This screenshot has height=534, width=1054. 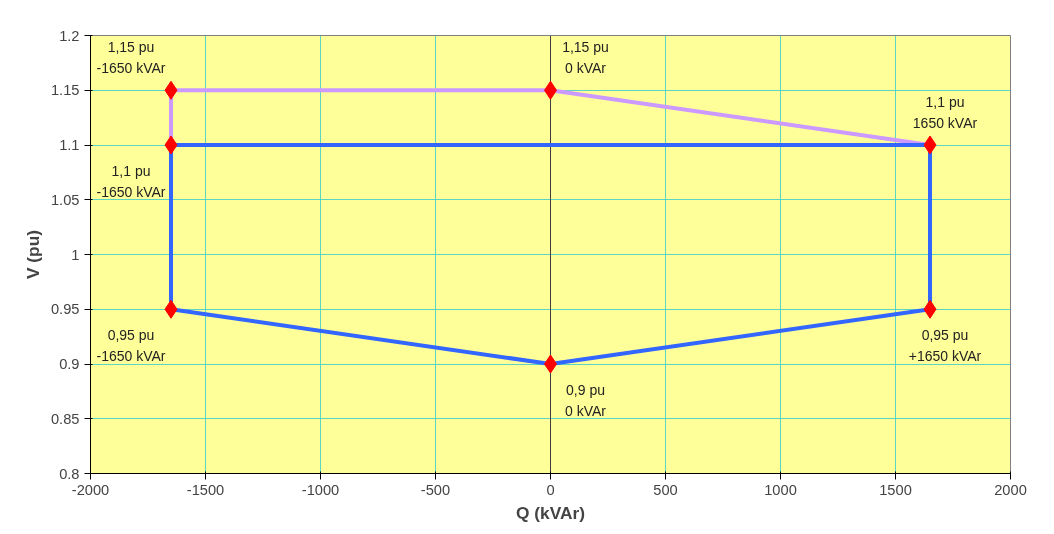 I want to click on x-axis-title: Q (kVAr), so click(x=550, y=512).